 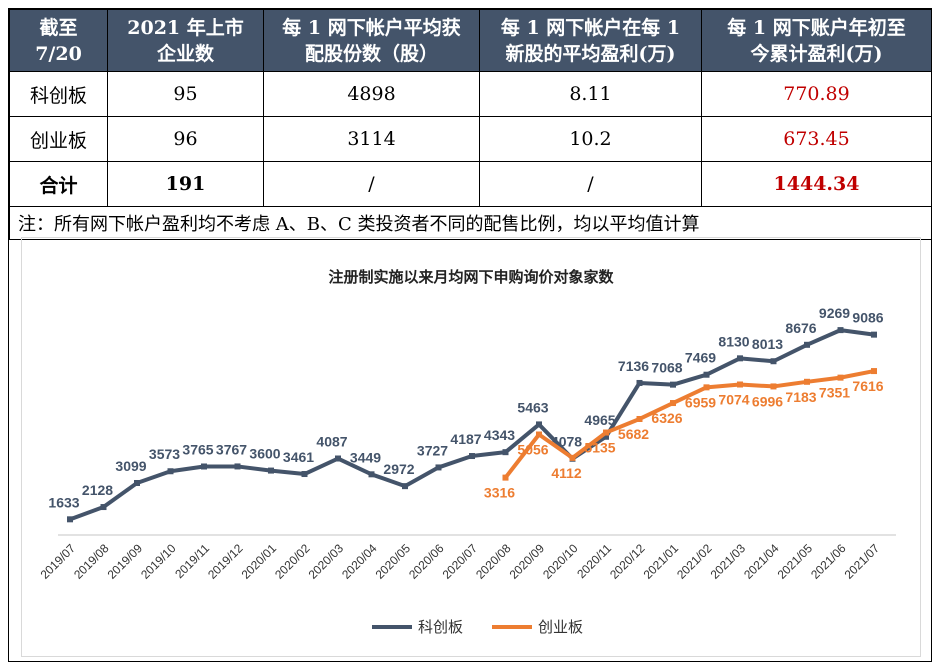 What do you see at coordinates (733, 341) in the screenshot?
I see `data-label: 8130` at bounding box center [733, 341].